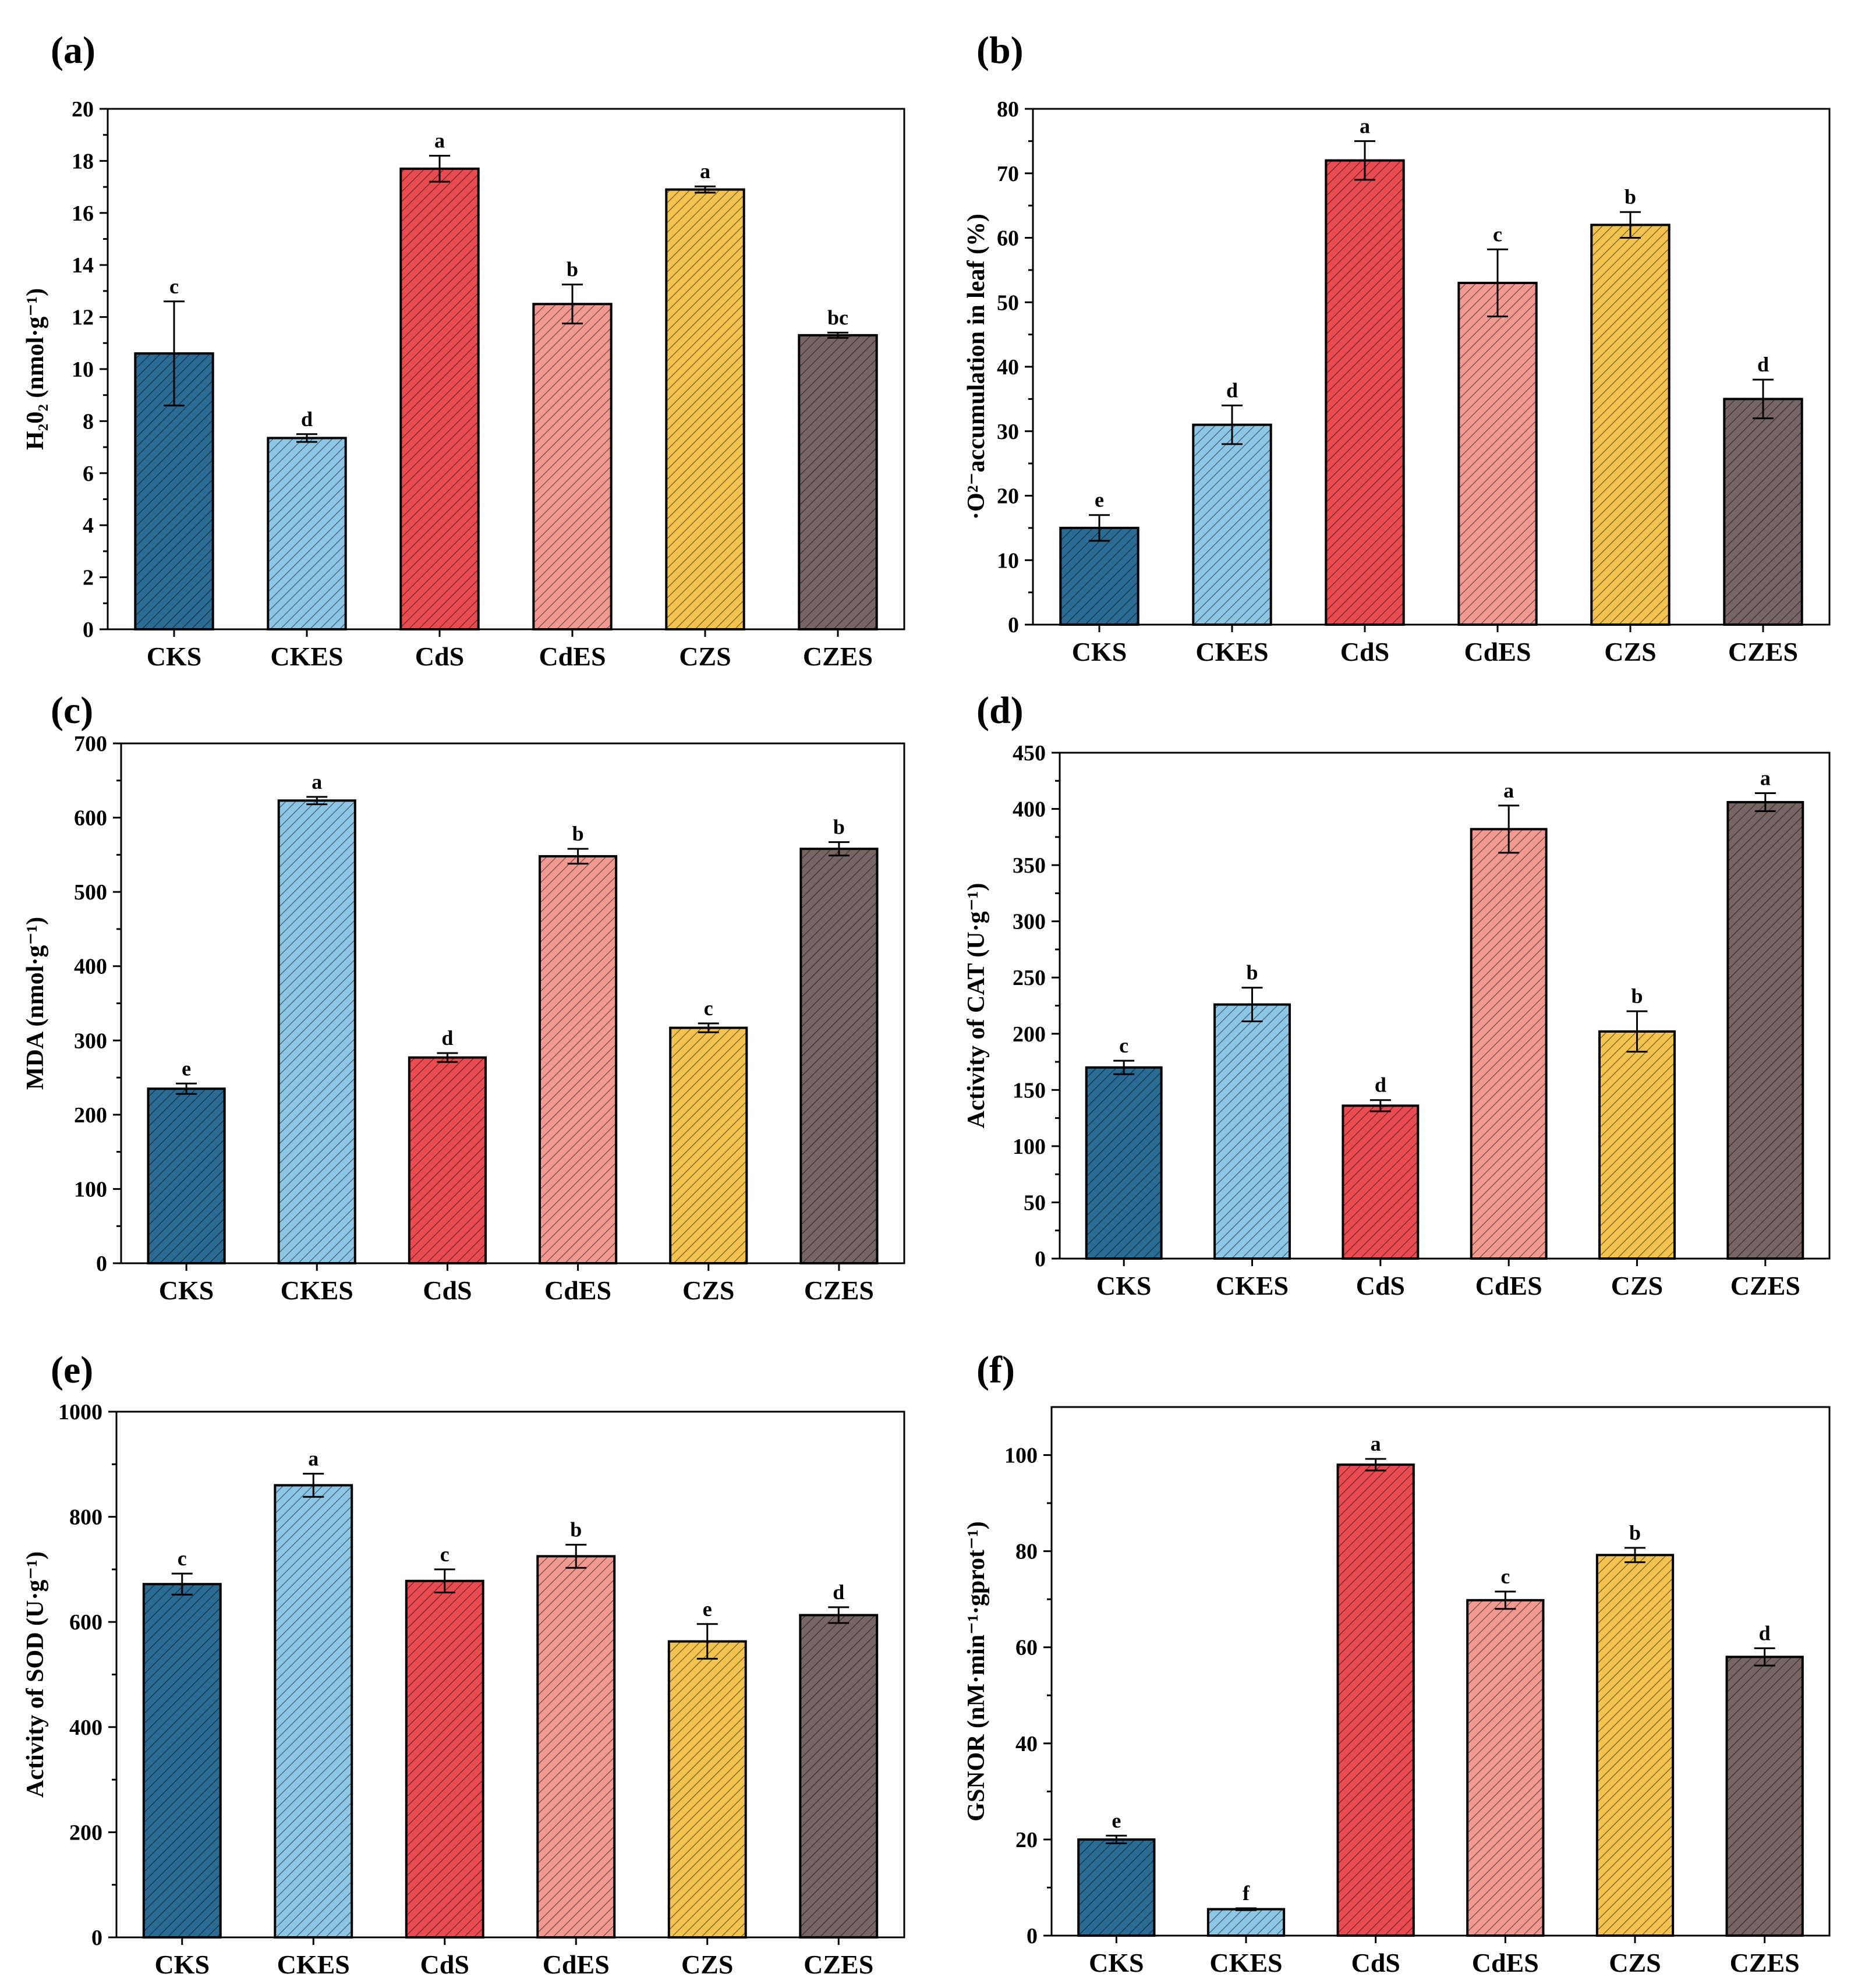  I want to click on panel-b-category-label: CZS, so click(1630, 652).